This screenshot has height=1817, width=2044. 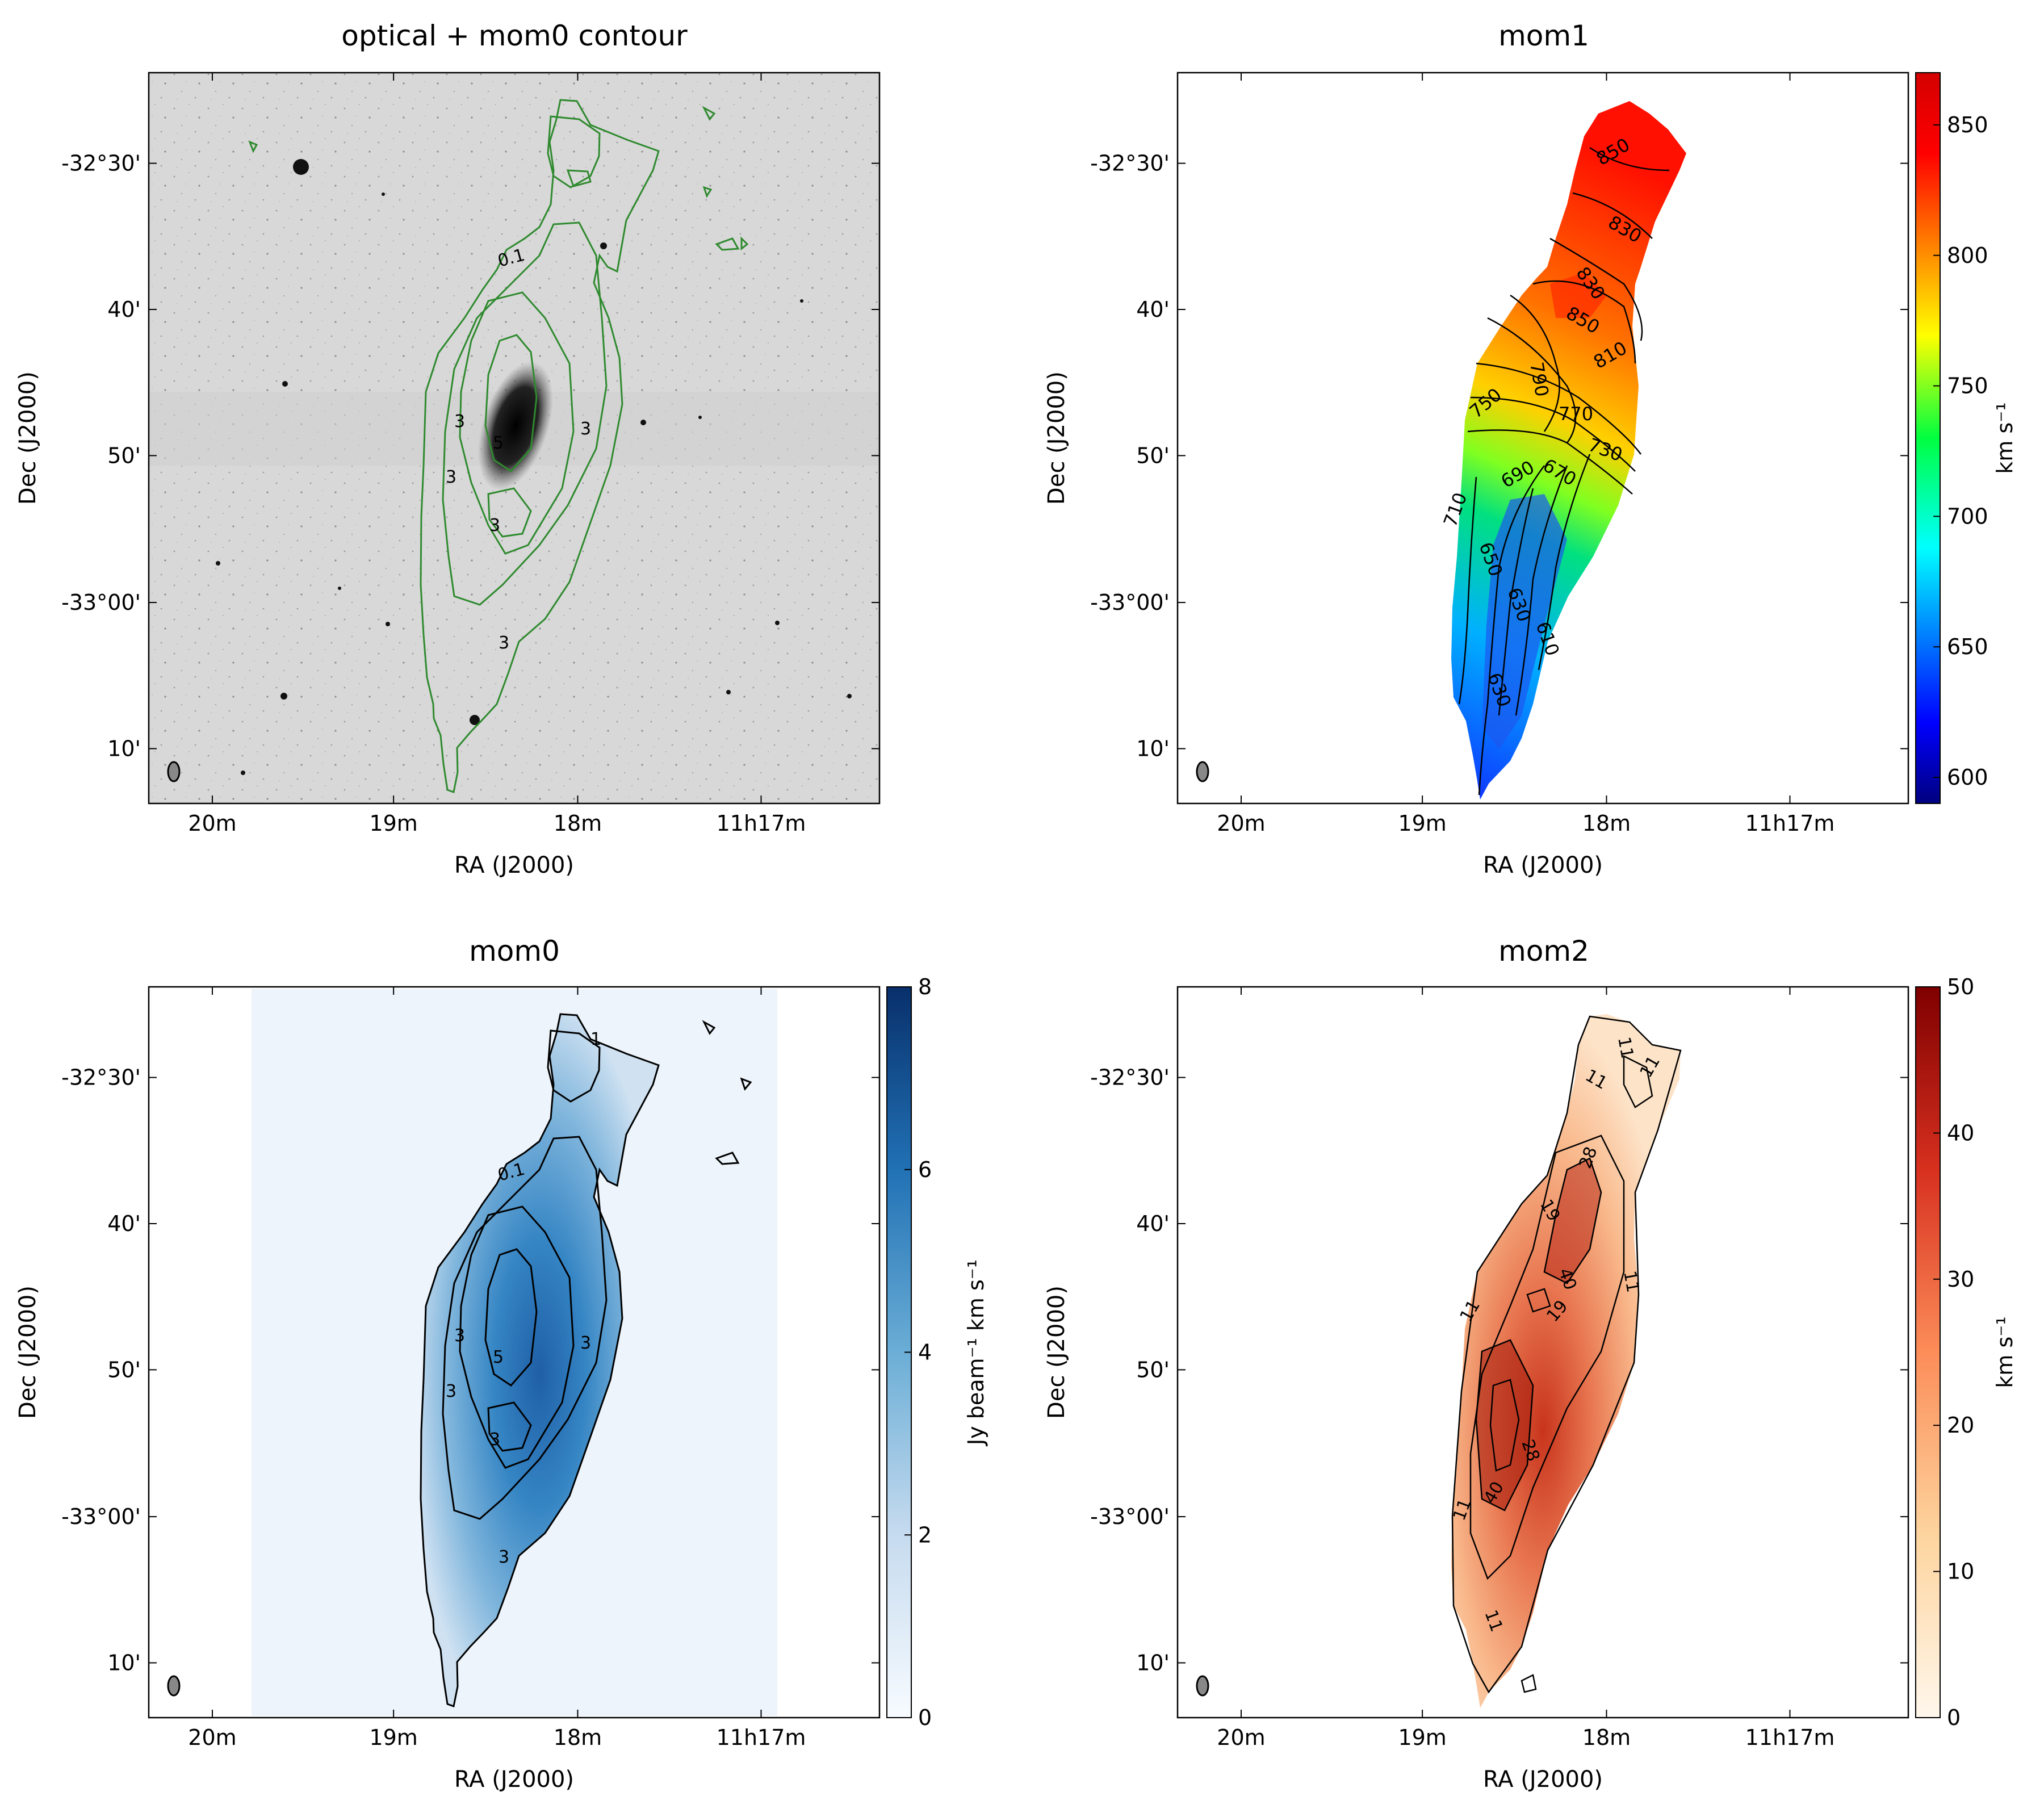 I want to click on mom1-contour-label: 770, so click(x=1576, y=414).